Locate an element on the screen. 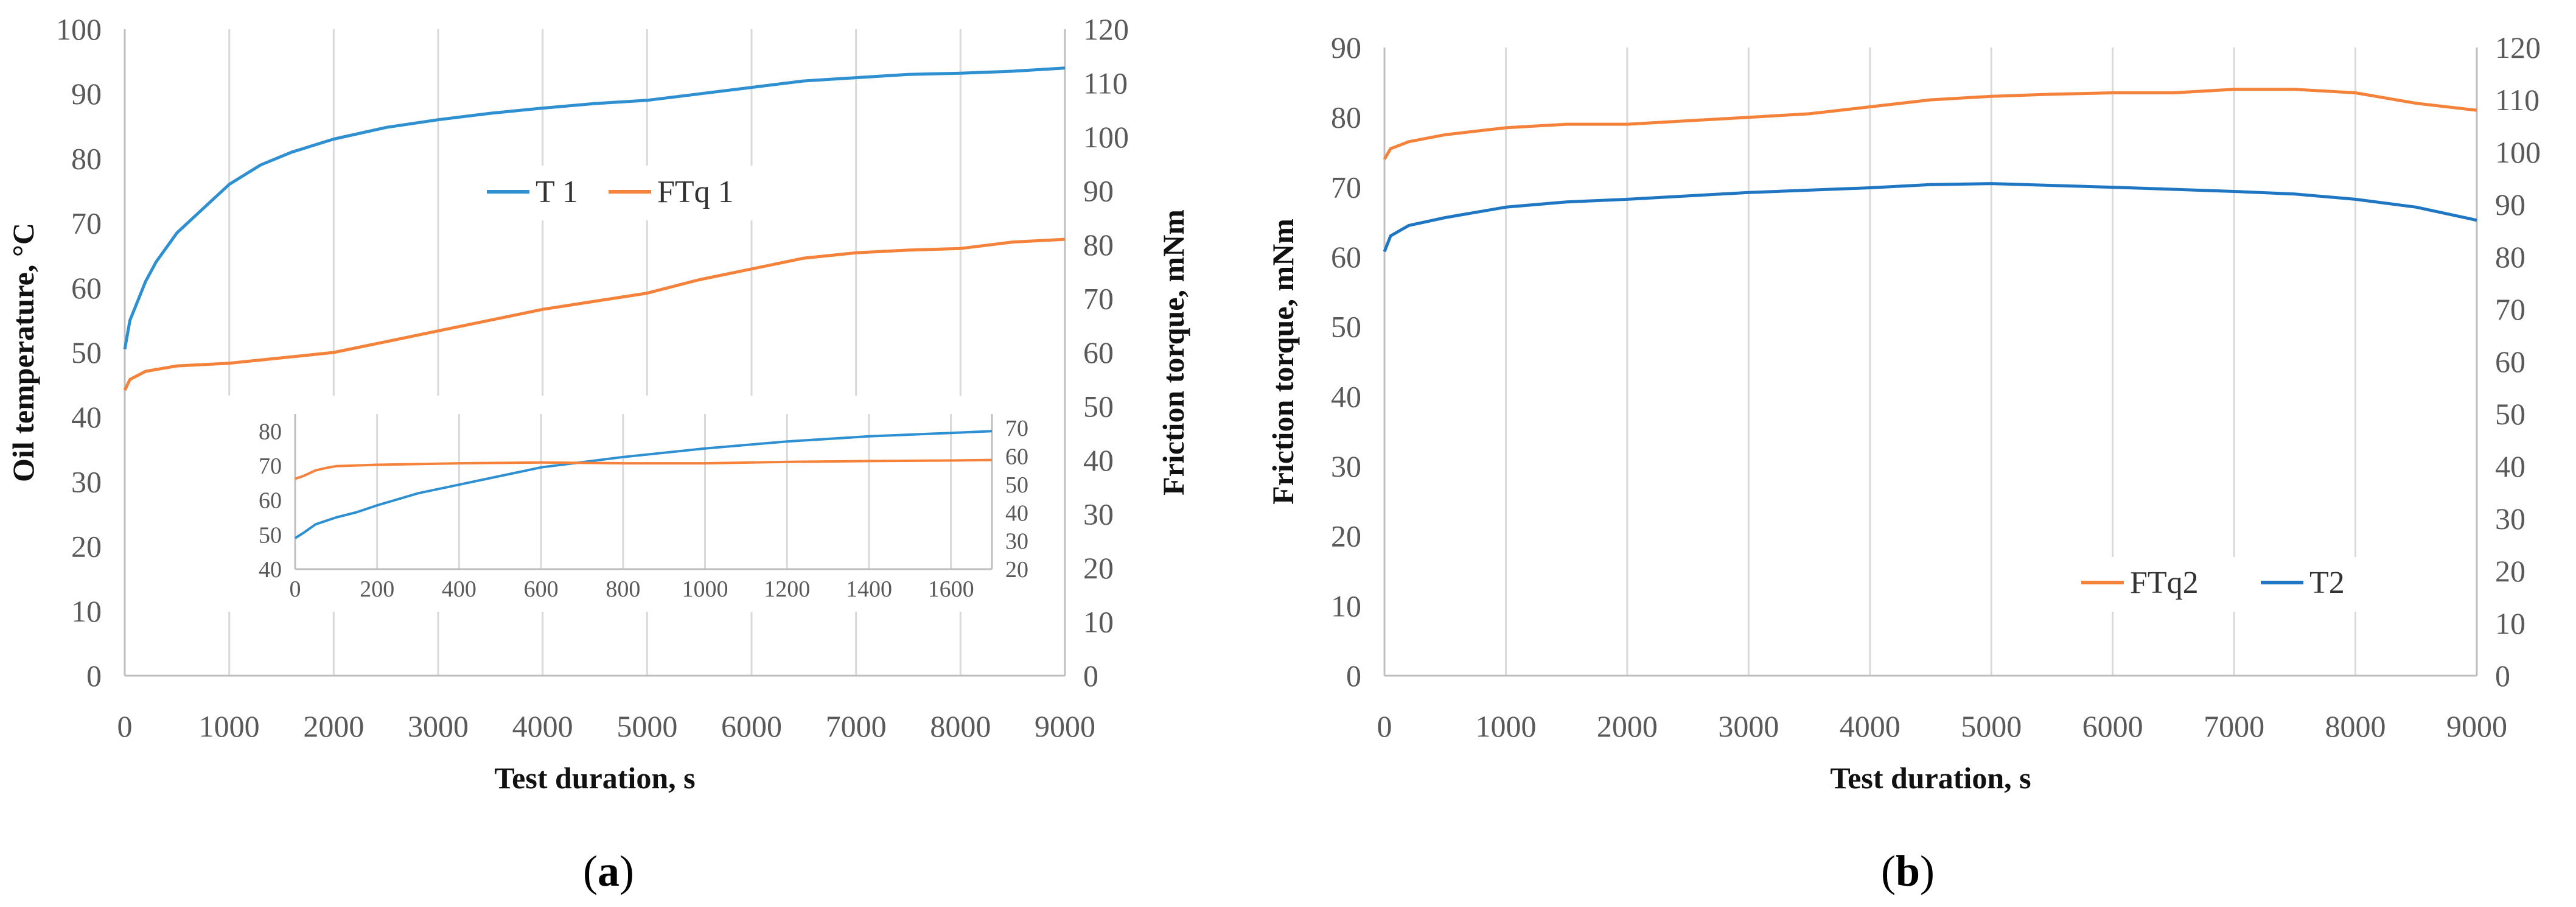 The height and width of the screenshot is (907, 2576). legend-b: FTq2 T2 is located at coordinates (2209, 585).